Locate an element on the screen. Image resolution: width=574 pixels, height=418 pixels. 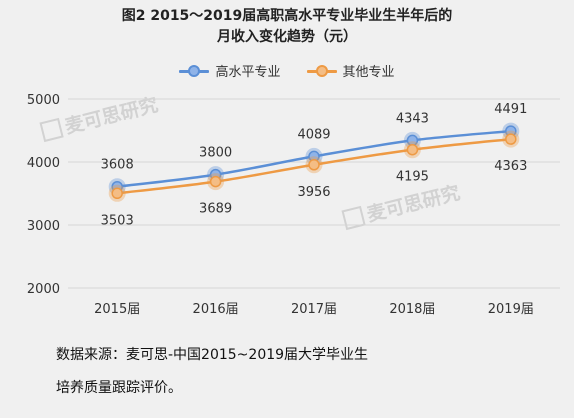
y-tick-label: 4000 is located at coordinates (43, 163).